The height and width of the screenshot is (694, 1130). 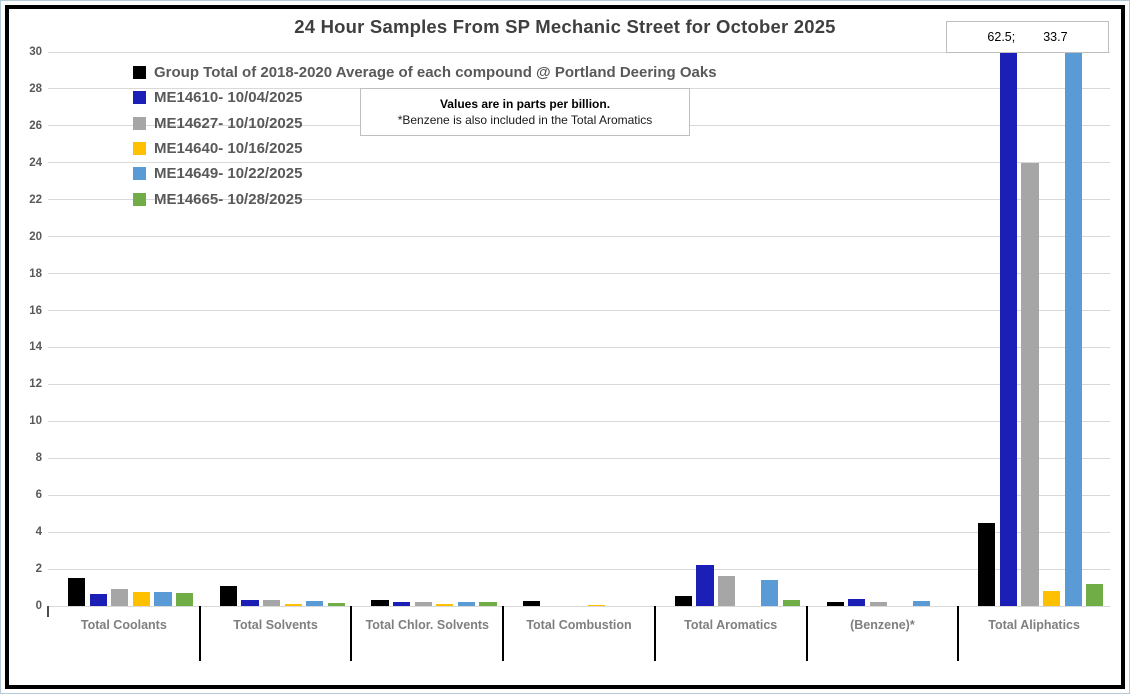 I want to click on legend-label: ME14610- 10/04/2025, so click(x=228, y=98).